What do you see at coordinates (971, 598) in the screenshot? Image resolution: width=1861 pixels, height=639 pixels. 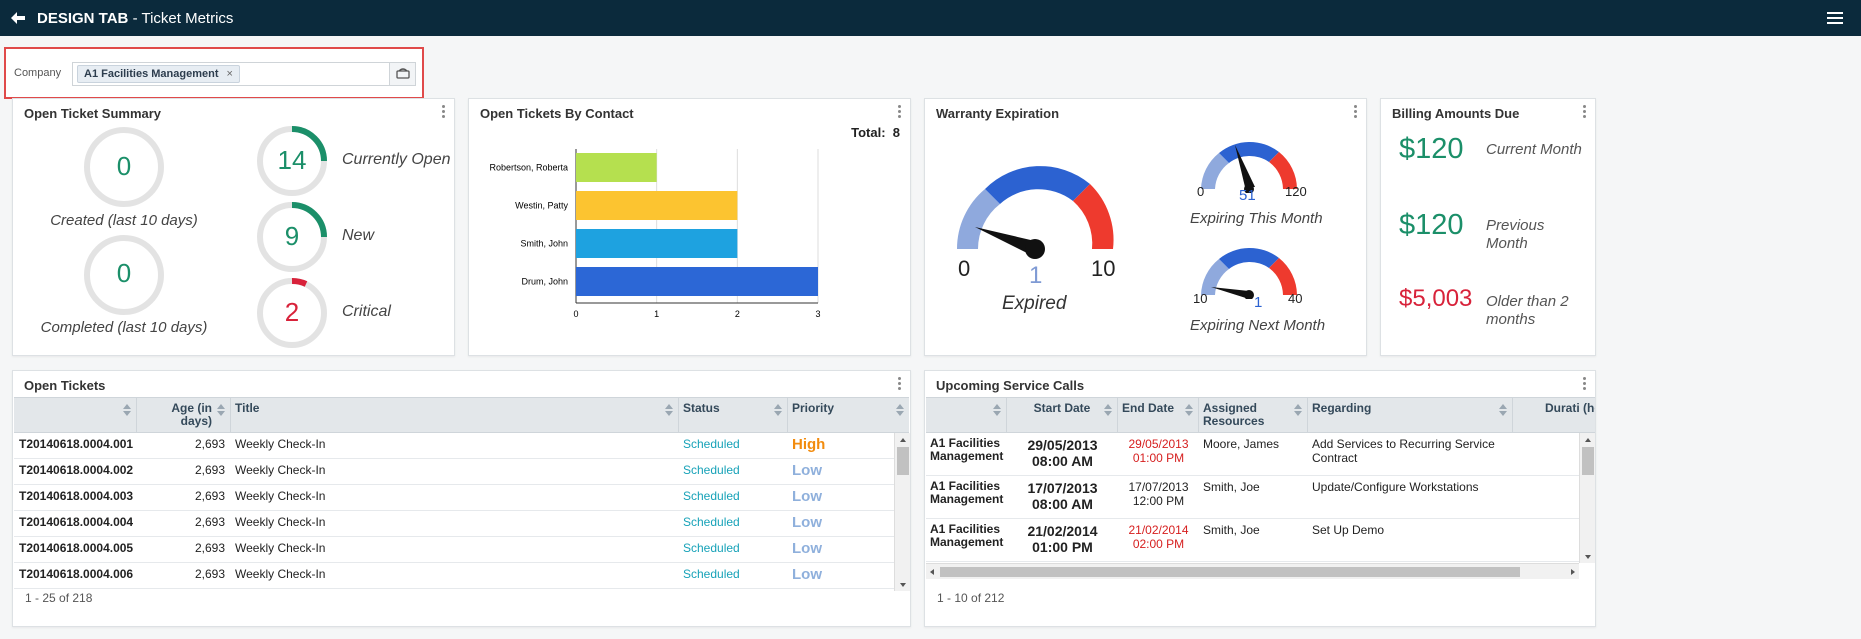 I see `calls-pager: 1 - 10 of 212` at bounding box center [971, 598].